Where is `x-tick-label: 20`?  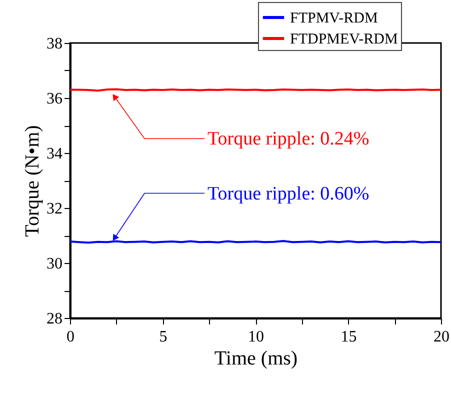 x-tick-label: 20 is located at coordinates (442, 337).